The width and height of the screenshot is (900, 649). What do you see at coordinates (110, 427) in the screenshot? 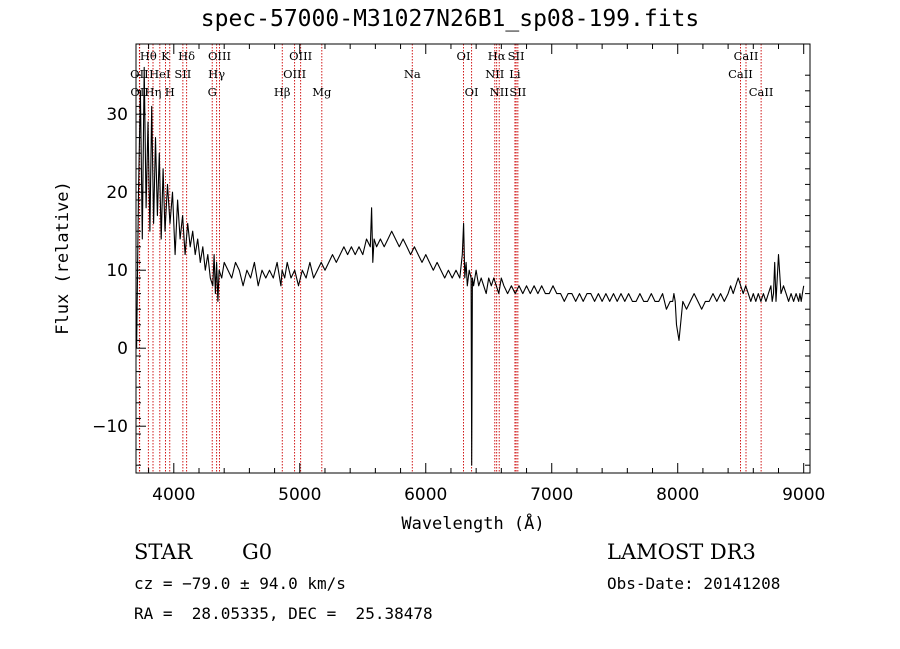
I see `y-tick-label-0: −10` at bounding box center [110, 427].